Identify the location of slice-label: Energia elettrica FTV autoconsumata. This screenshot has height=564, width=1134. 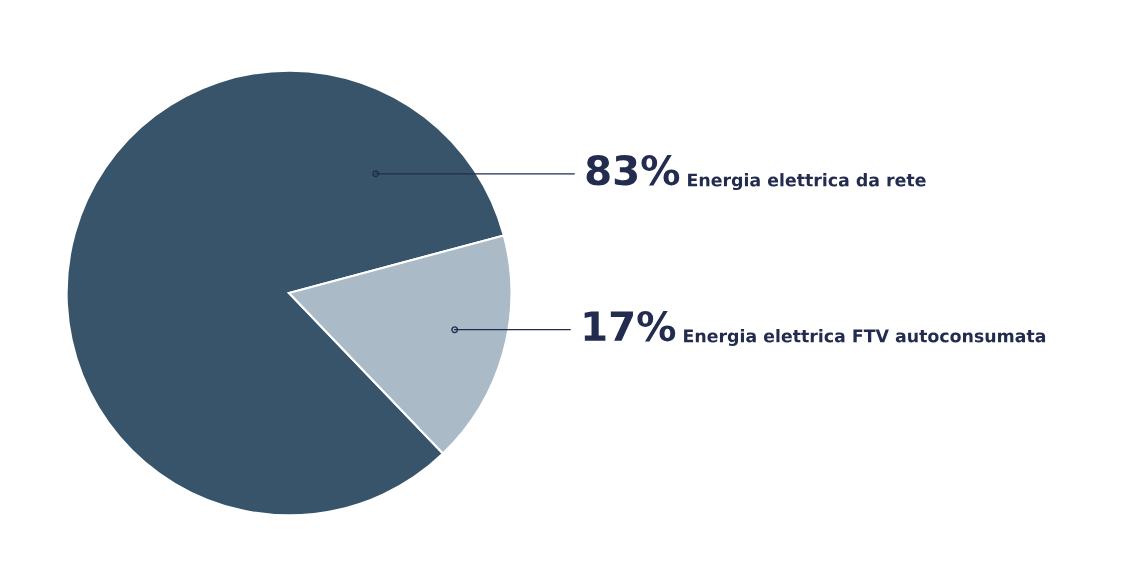
(865, 337).